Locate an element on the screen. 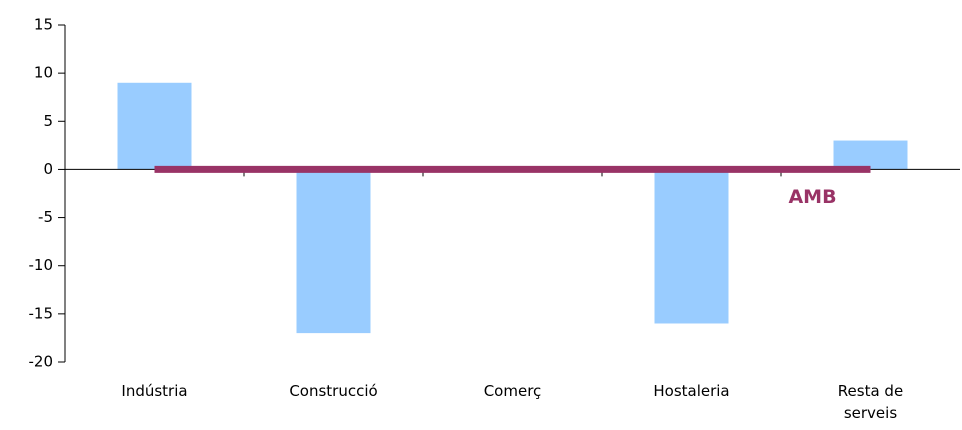 This screenshot has width=962, height=430. series-label: AMB is located at coordinates (812, 197).